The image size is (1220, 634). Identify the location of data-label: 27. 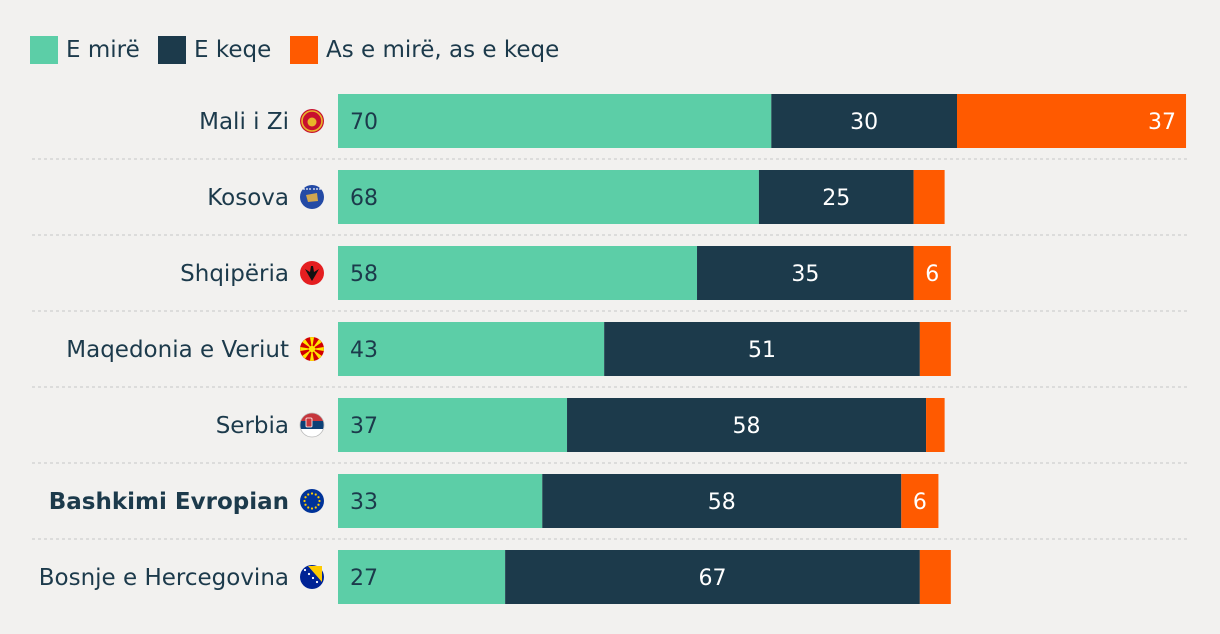
(364, 578).